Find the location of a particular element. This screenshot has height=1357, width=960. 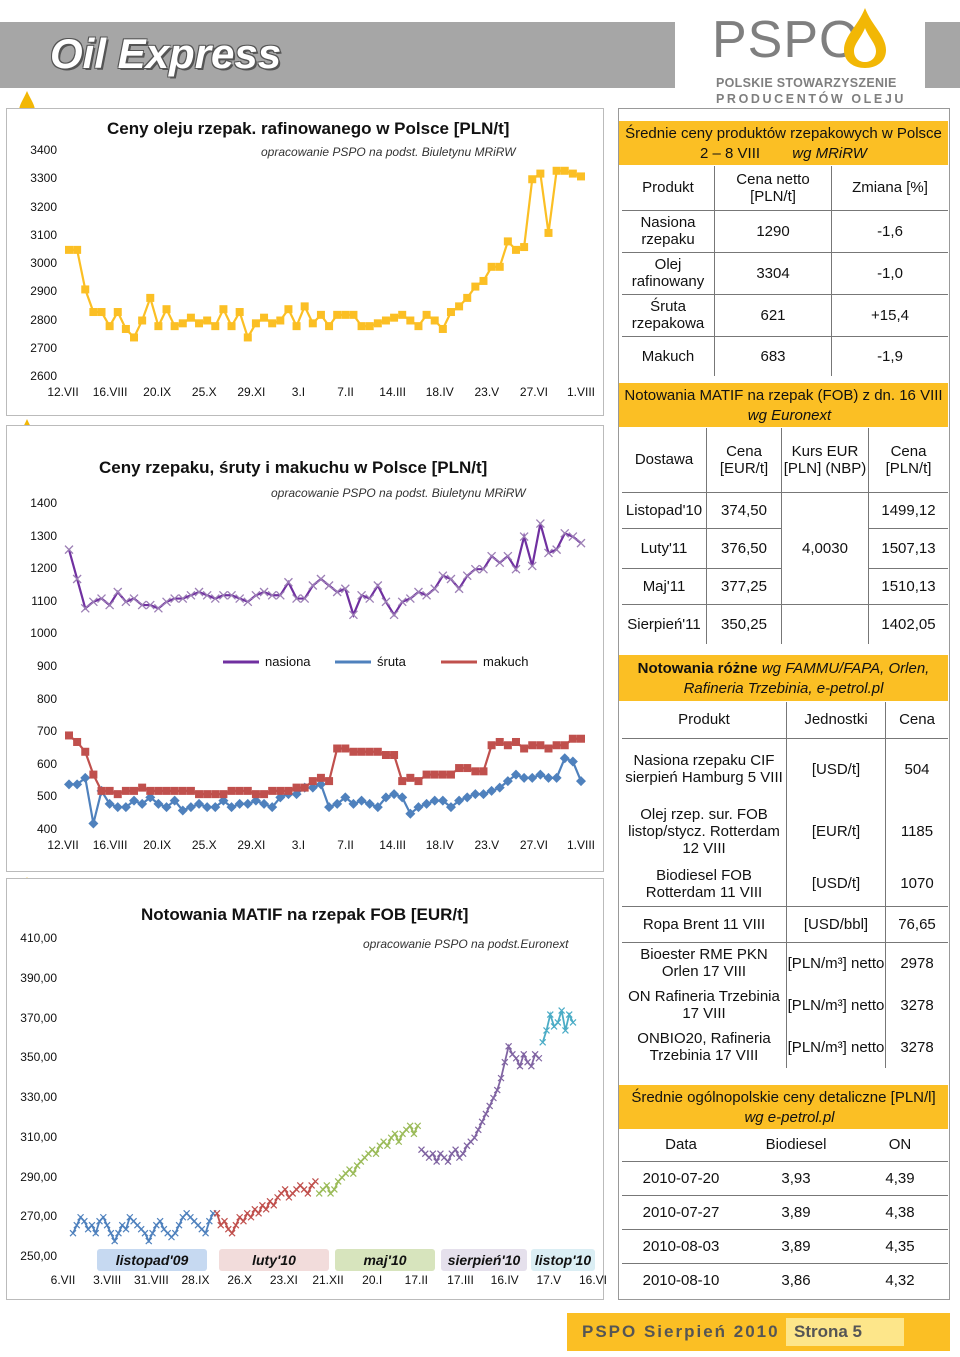

table-row: Nasiona rzepaku 1290 -1,6 is located at coordinates (785, 231).